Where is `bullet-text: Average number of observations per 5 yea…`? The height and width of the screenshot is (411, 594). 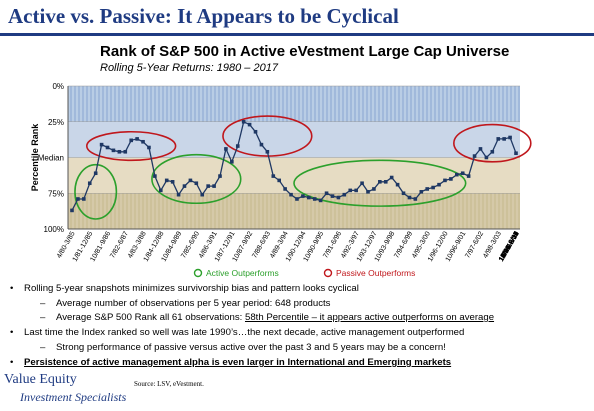
bullet-text: Average number of observations per 5 yea… is located at coordinates (193, 303).